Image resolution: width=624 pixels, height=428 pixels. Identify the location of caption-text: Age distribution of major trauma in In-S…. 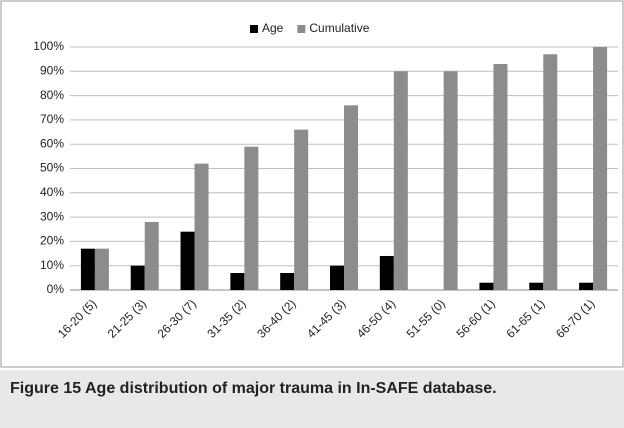
(291, 388).